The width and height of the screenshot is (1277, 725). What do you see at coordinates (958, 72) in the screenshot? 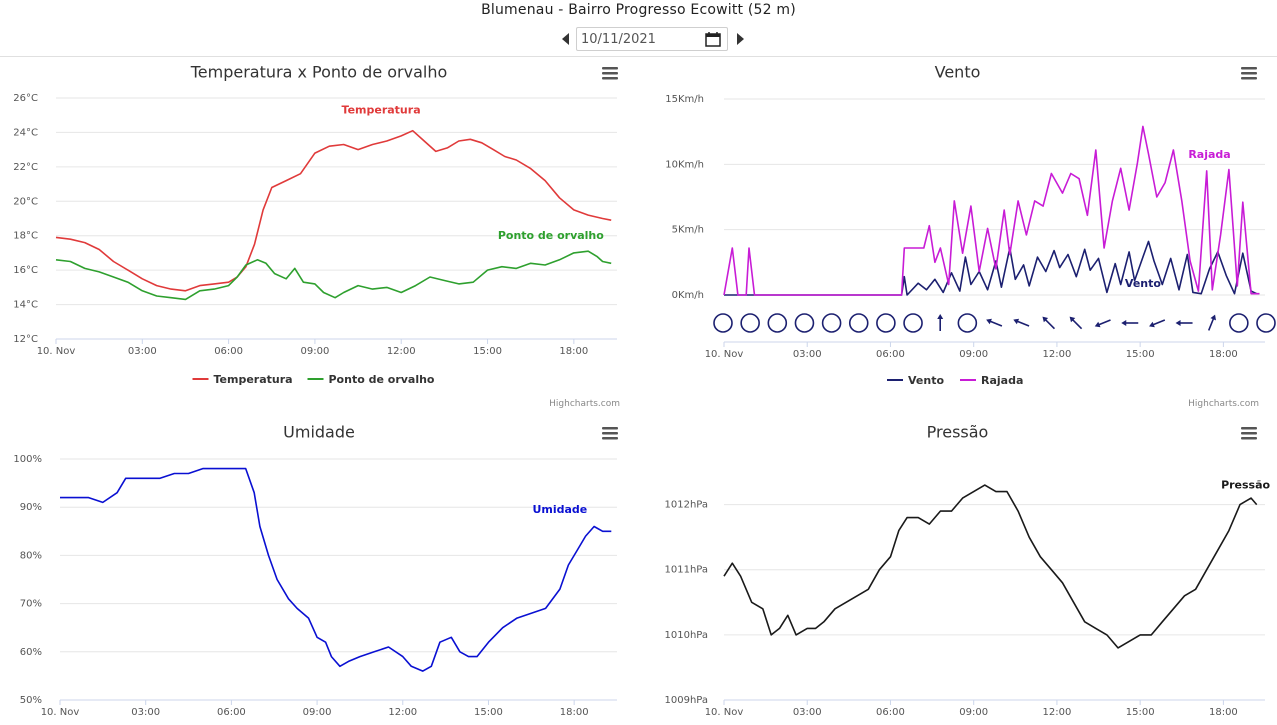
I see `chart-title: Vento` at bounding box center [958, 72].